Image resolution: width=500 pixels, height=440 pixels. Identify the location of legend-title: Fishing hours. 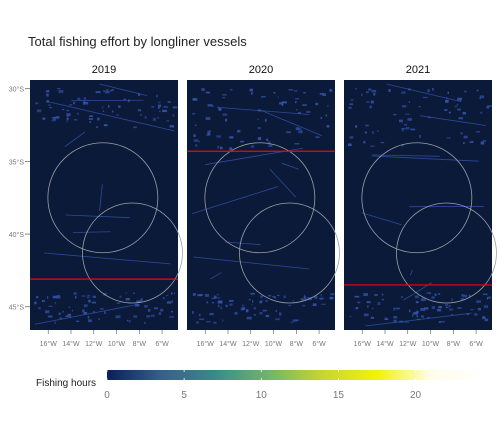
(66, 383).